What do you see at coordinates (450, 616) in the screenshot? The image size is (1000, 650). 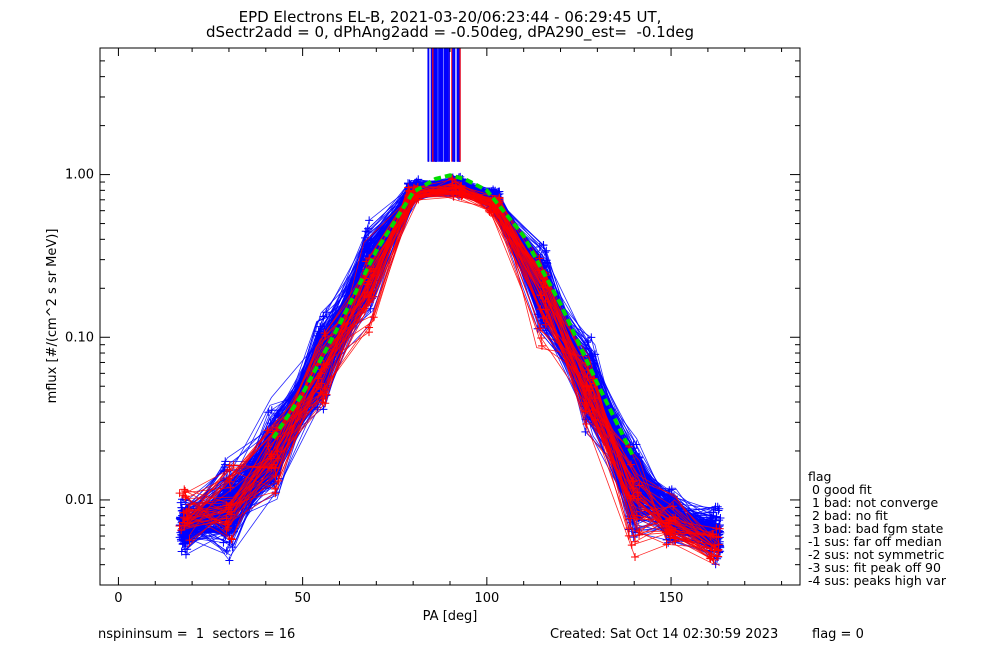 I see `x-axis-label: PA [deg]` at bounding box center [450, 616].